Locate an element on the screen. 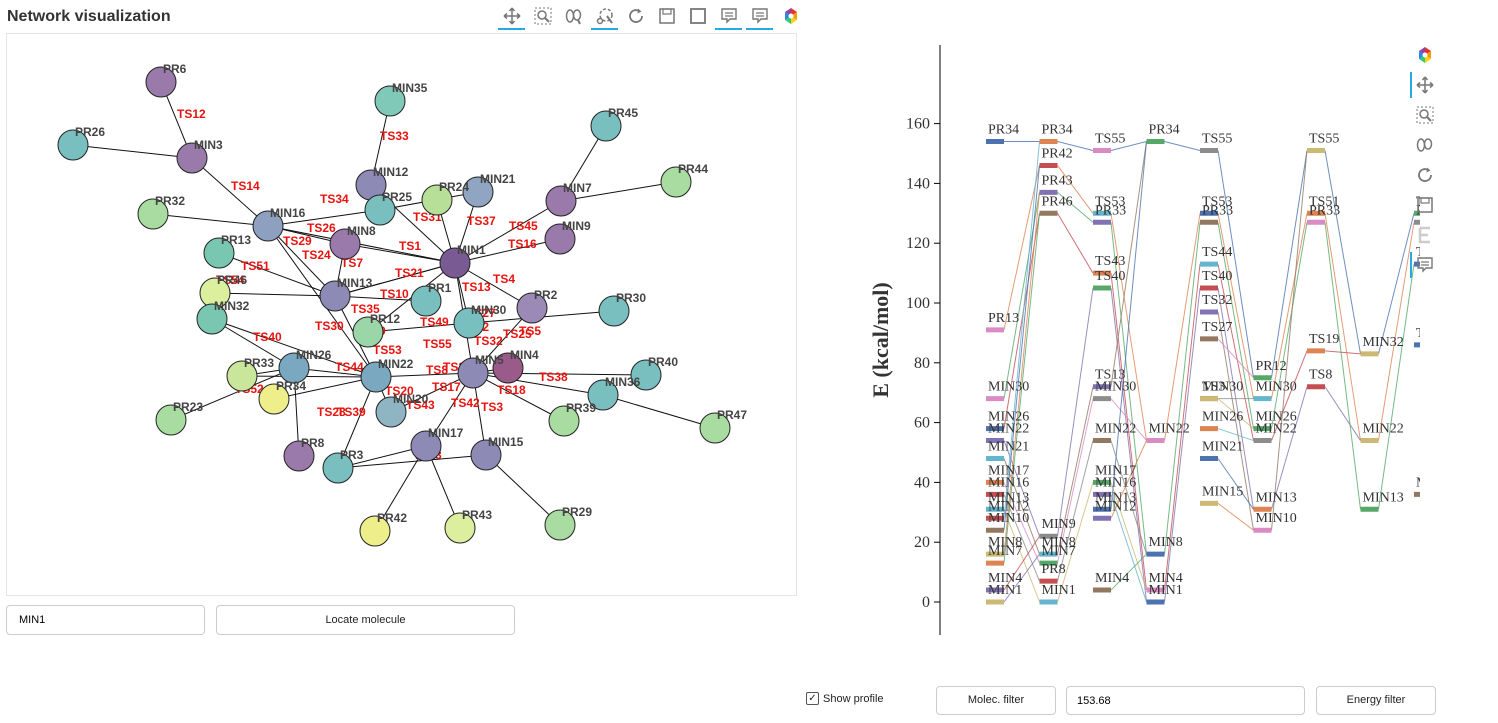 The height and width of the screenshot is (723, 1498). energy-level-label: PR33 is located at coordinates (1217, 210).